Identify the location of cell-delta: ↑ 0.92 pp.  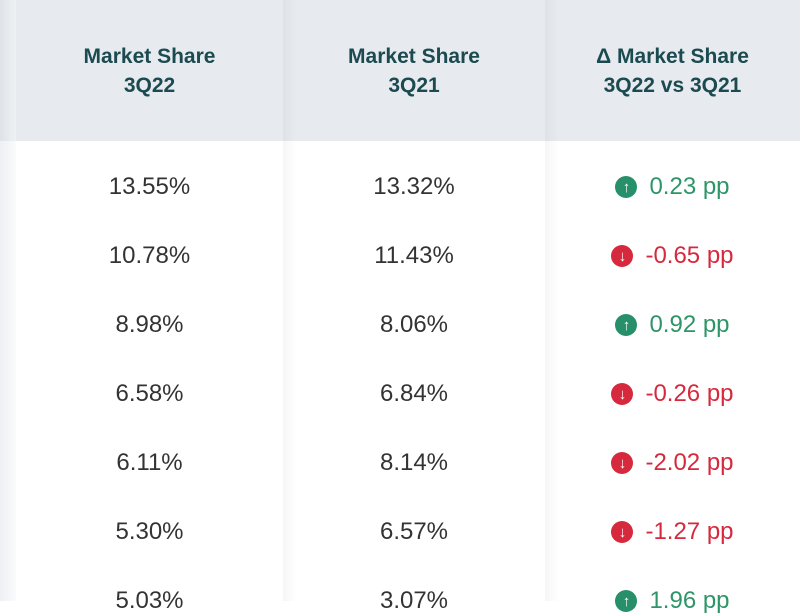
(672, 325).